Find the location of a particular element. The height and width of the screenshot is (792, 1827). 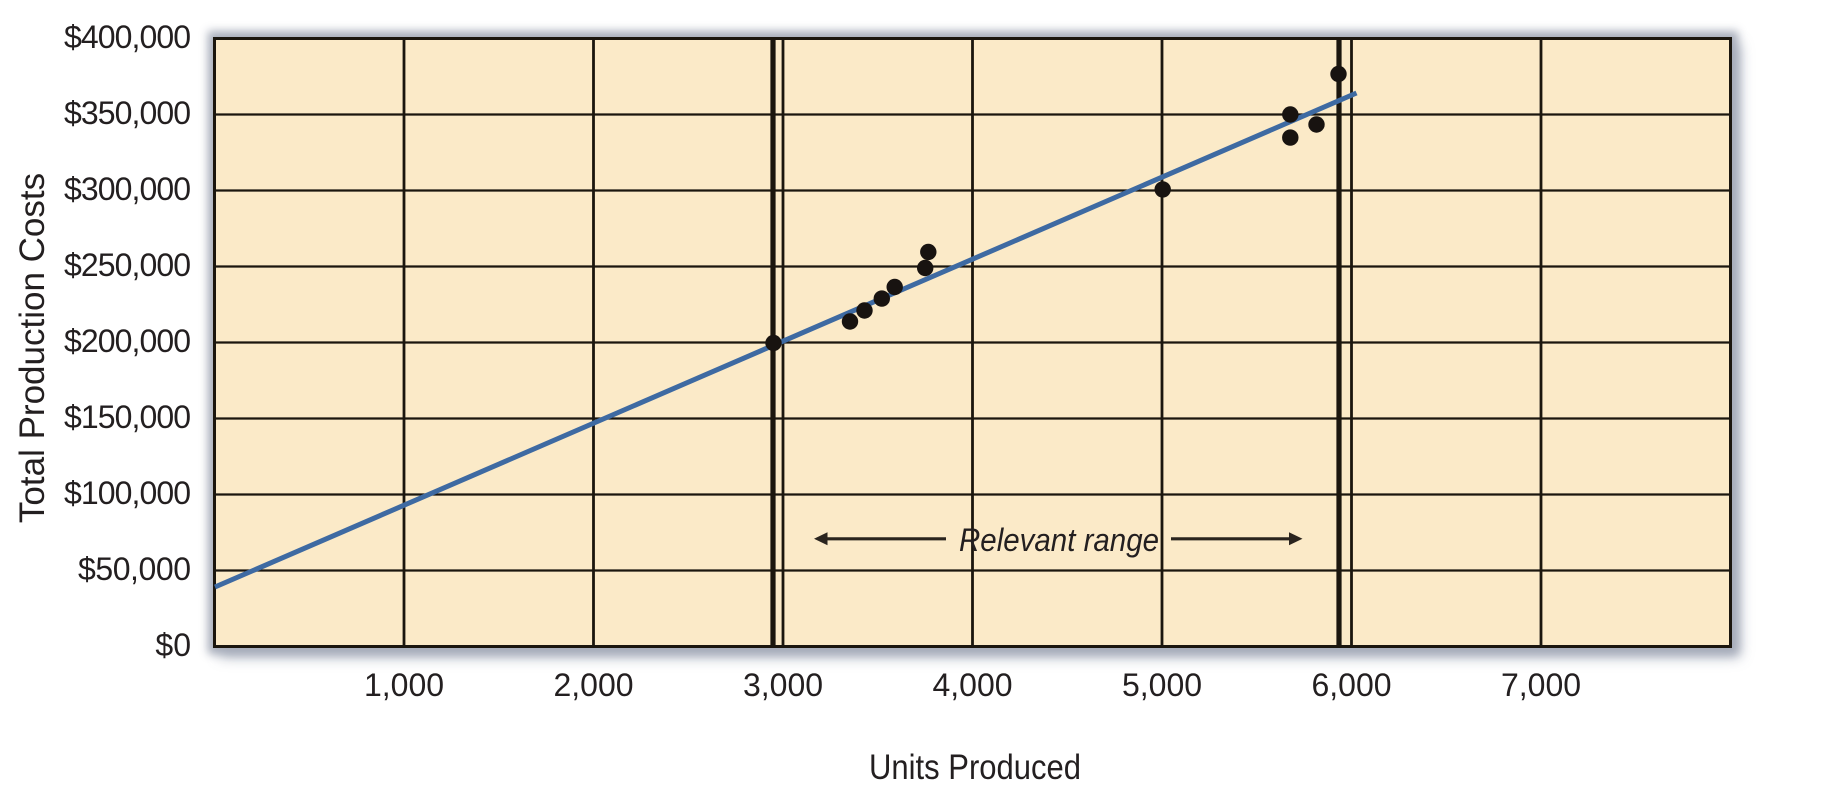

svg-text: 3,000 is located at coordinates (783, 685).